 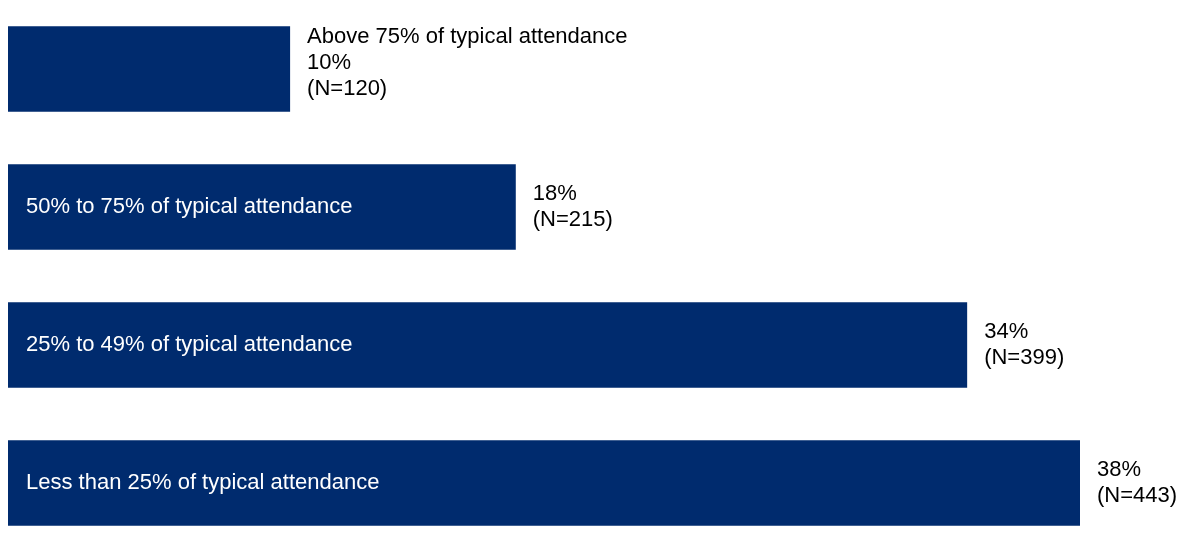 What do you see at coordinates (347, 75) in the screenshot?
I see `data-label: 10% (N=120)` at bounding box center [347, 75].